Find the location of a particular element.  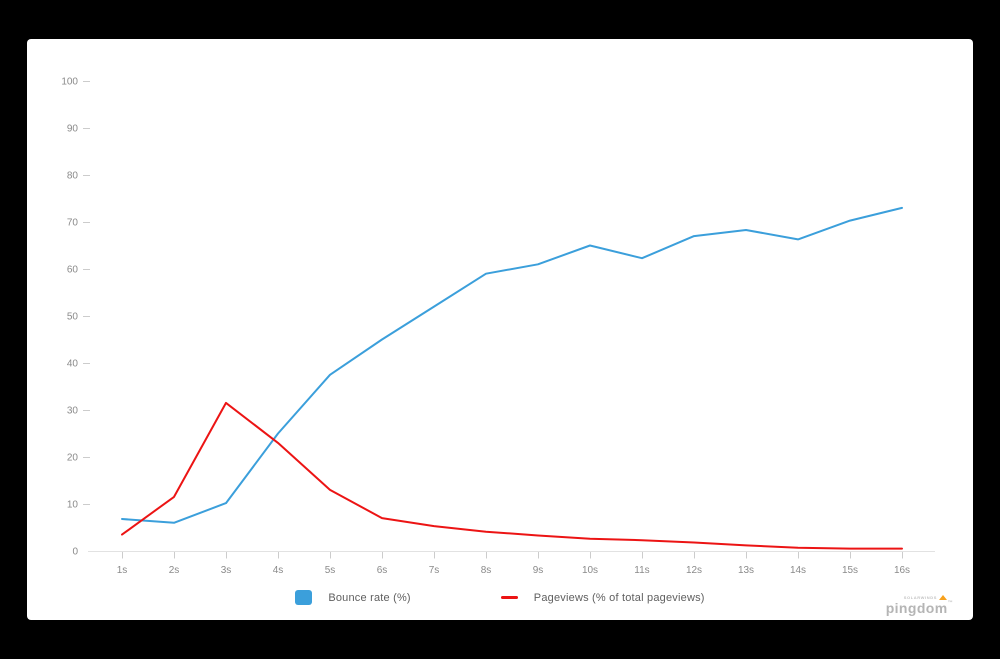

pingdom-logo: SOLARWINDS pingdom™ is located at coordinates (919, 605).